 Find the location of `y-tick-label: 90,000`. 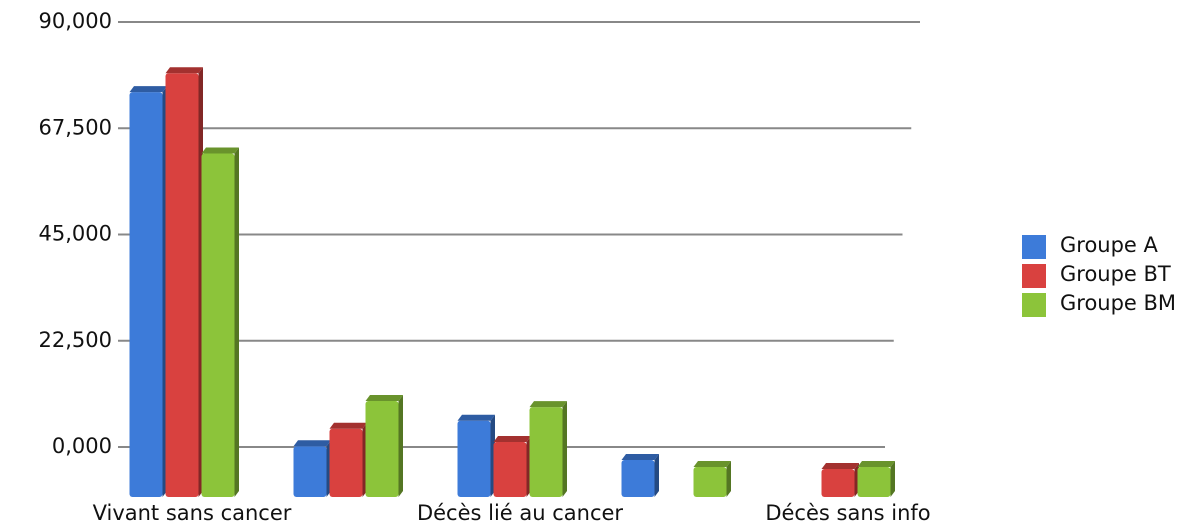

y-tick-label: 90,000 is located at coordinates (75, 21).